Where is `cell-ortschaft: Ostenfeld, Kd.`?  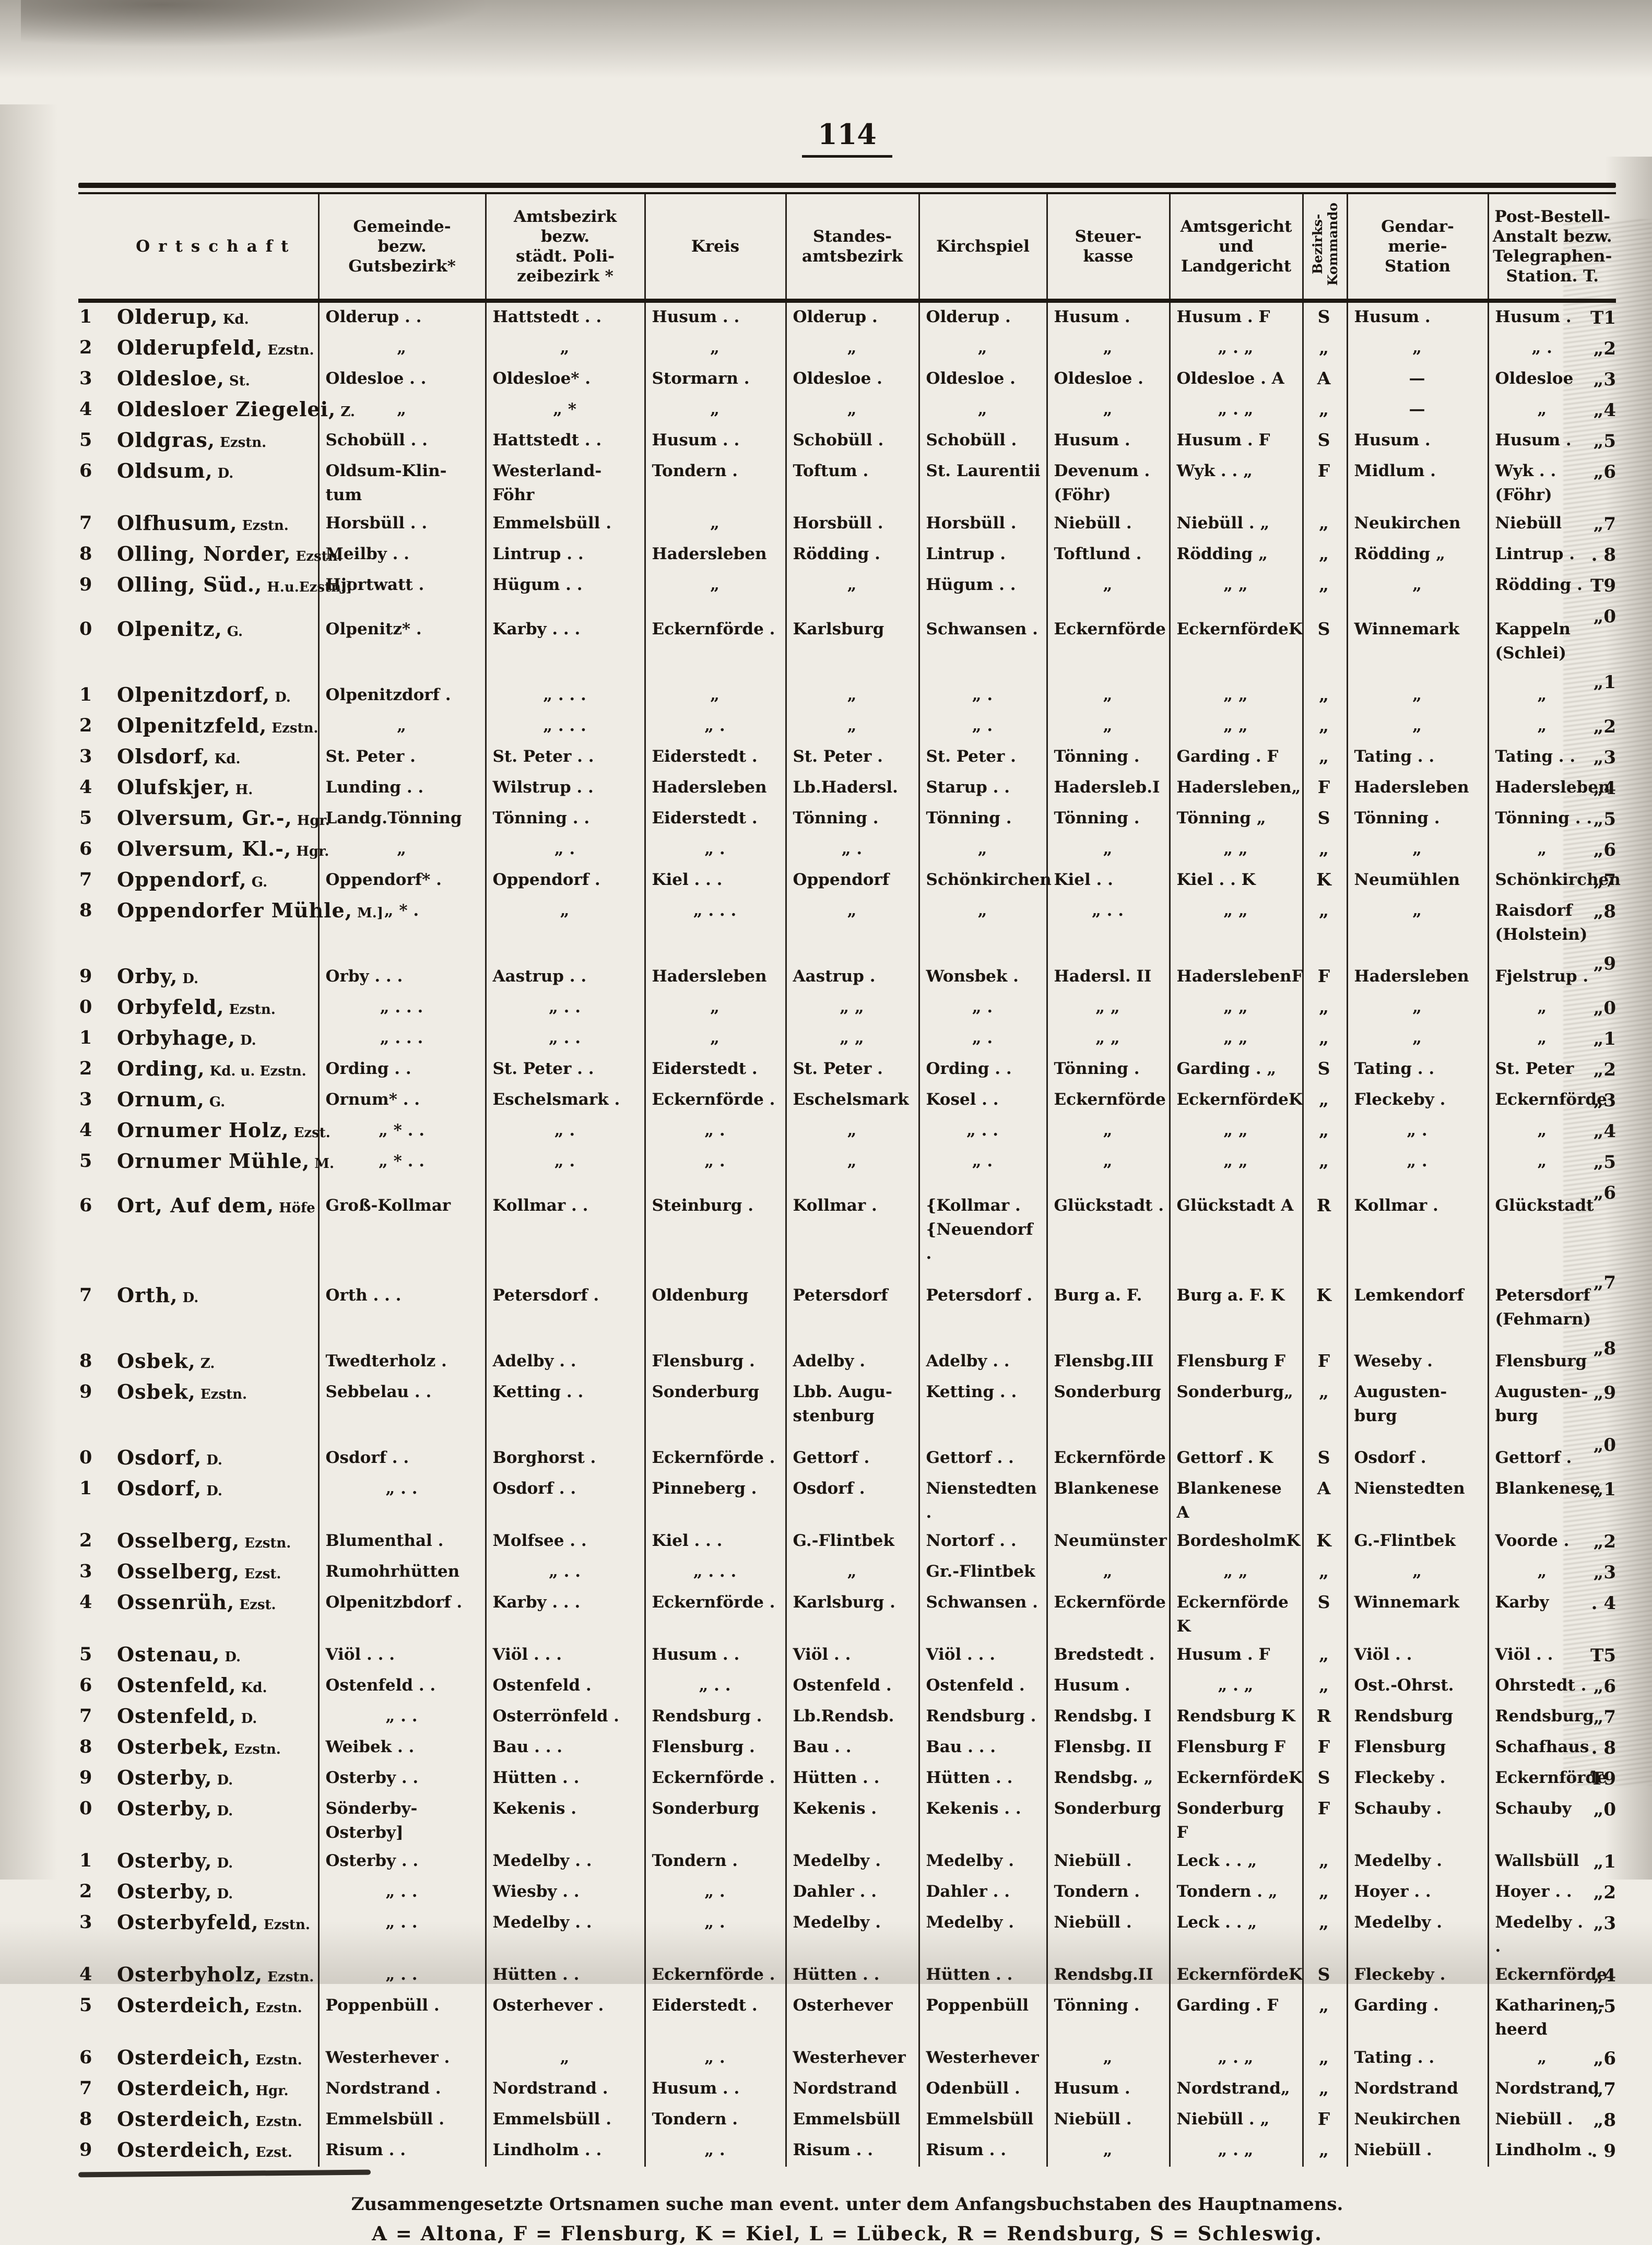 cell-ortschaft: Ostenfeld, Kd. is located at coordinates (217, 1686).